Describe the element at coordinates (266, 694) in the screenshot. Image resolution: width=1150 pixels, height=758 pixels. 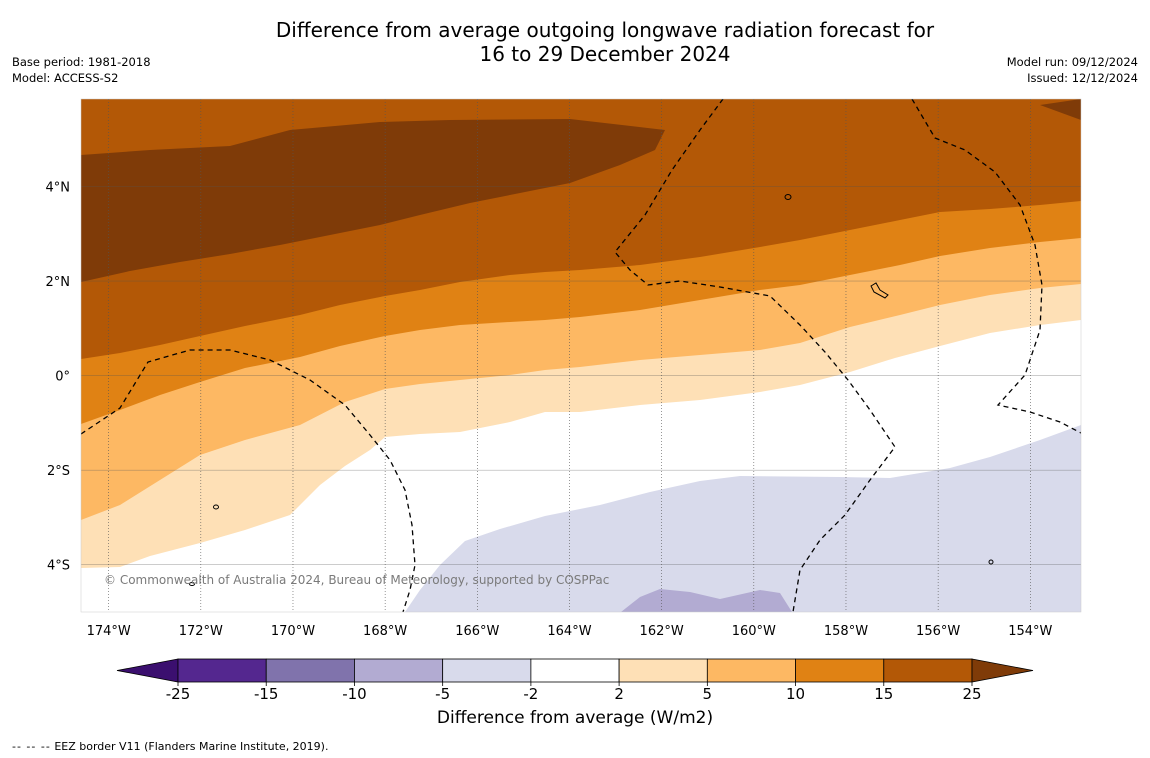
I see `colorbar-level-label: -15` at that location.